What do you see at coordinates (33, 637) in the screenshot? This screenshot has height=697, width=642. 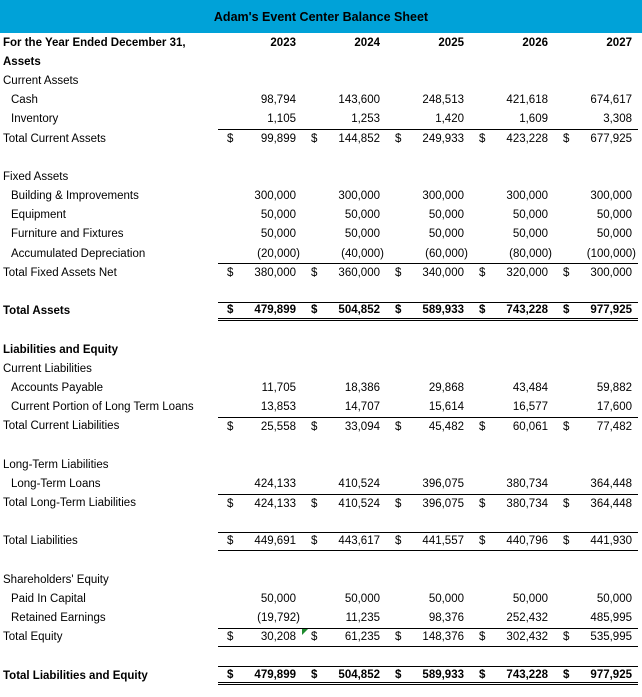 I see `row-label: Total Equity` at bounding box center [33, 637].